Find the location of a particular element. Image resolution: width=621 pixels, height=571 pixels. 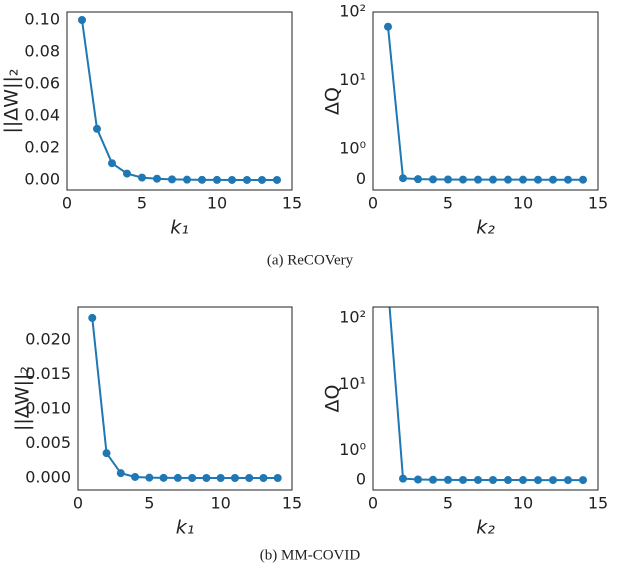

y-tick-label: 0.020 is located at coordinates (48, 338).